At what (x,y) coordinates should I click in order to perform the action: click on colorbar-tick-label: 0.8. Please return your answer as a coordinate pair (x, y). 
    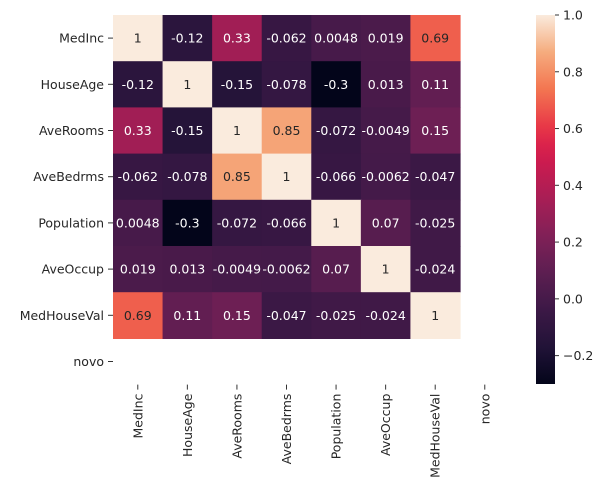
    Looking at the image, I should click on (573, 71).